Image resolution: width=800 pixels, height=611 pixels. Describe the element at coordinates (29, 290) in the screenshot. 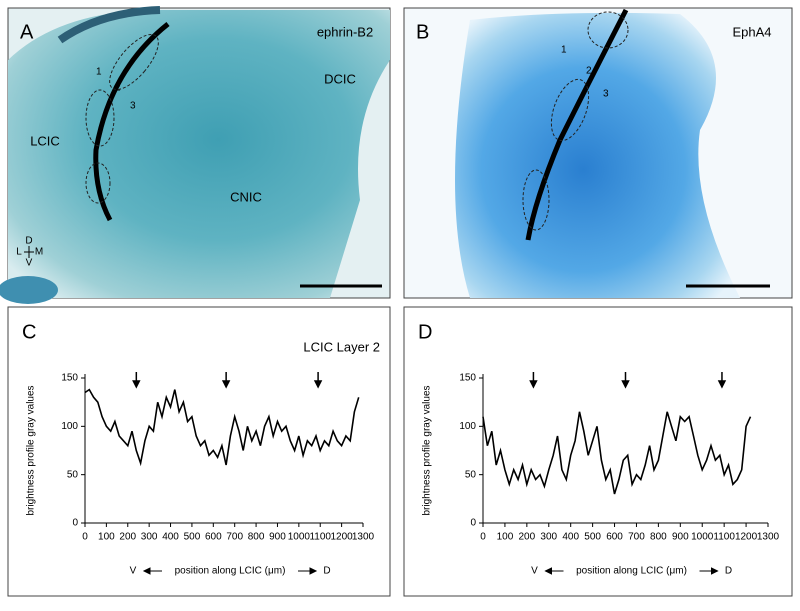

I see `tissue` at that location.